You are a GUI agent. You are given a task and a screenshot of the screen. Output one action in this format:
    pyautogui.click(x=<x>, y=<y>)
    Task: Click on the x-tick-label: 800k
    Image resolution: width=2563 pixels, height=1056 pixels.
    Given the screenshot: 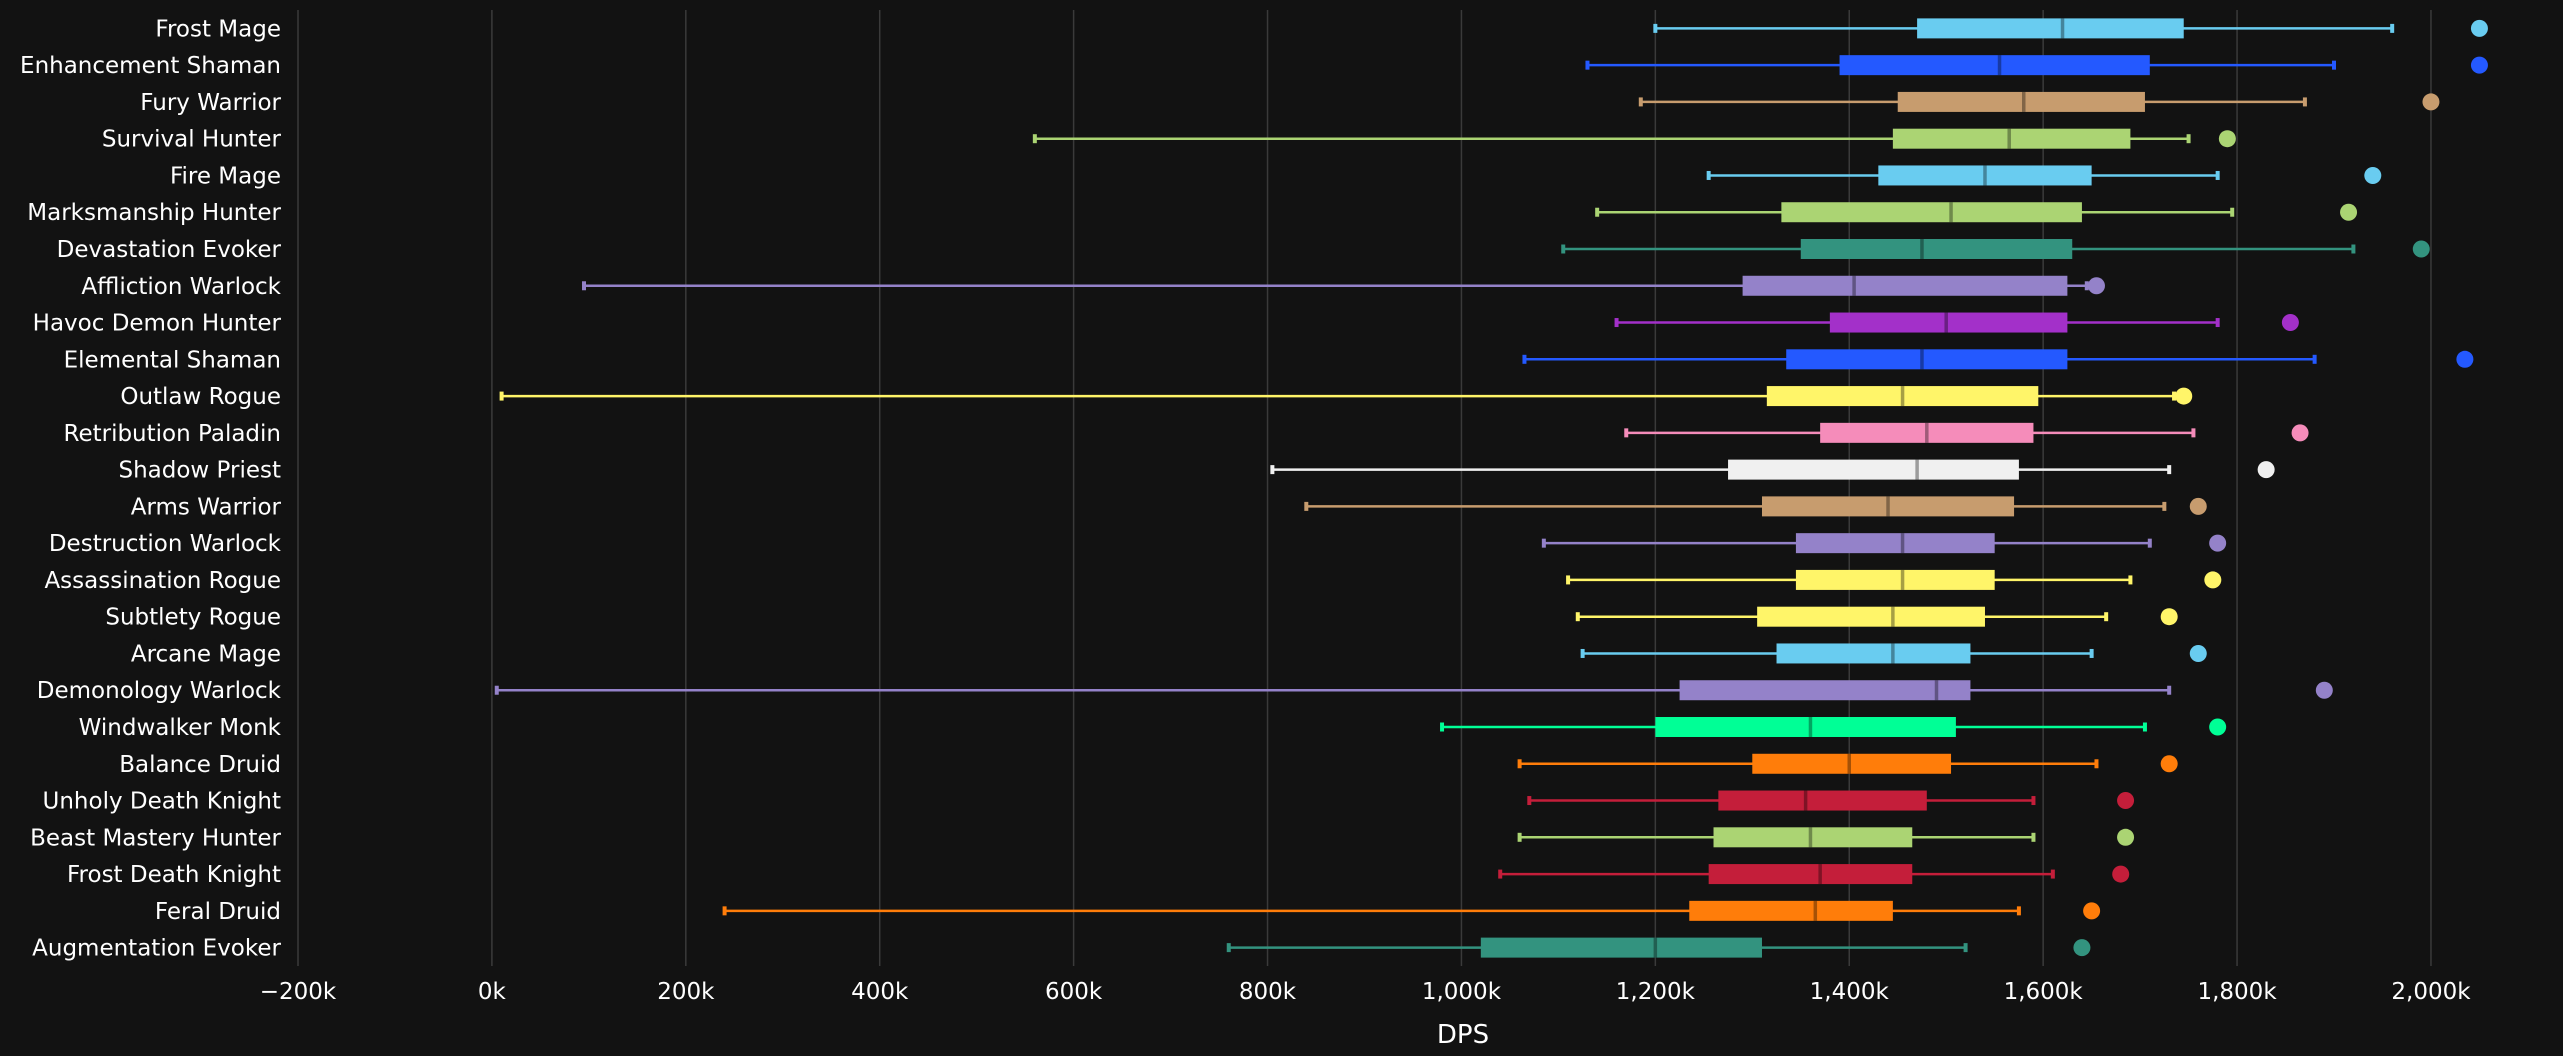 What is the action you would take?
    pyautogui.click(x=1268, y=992)
    